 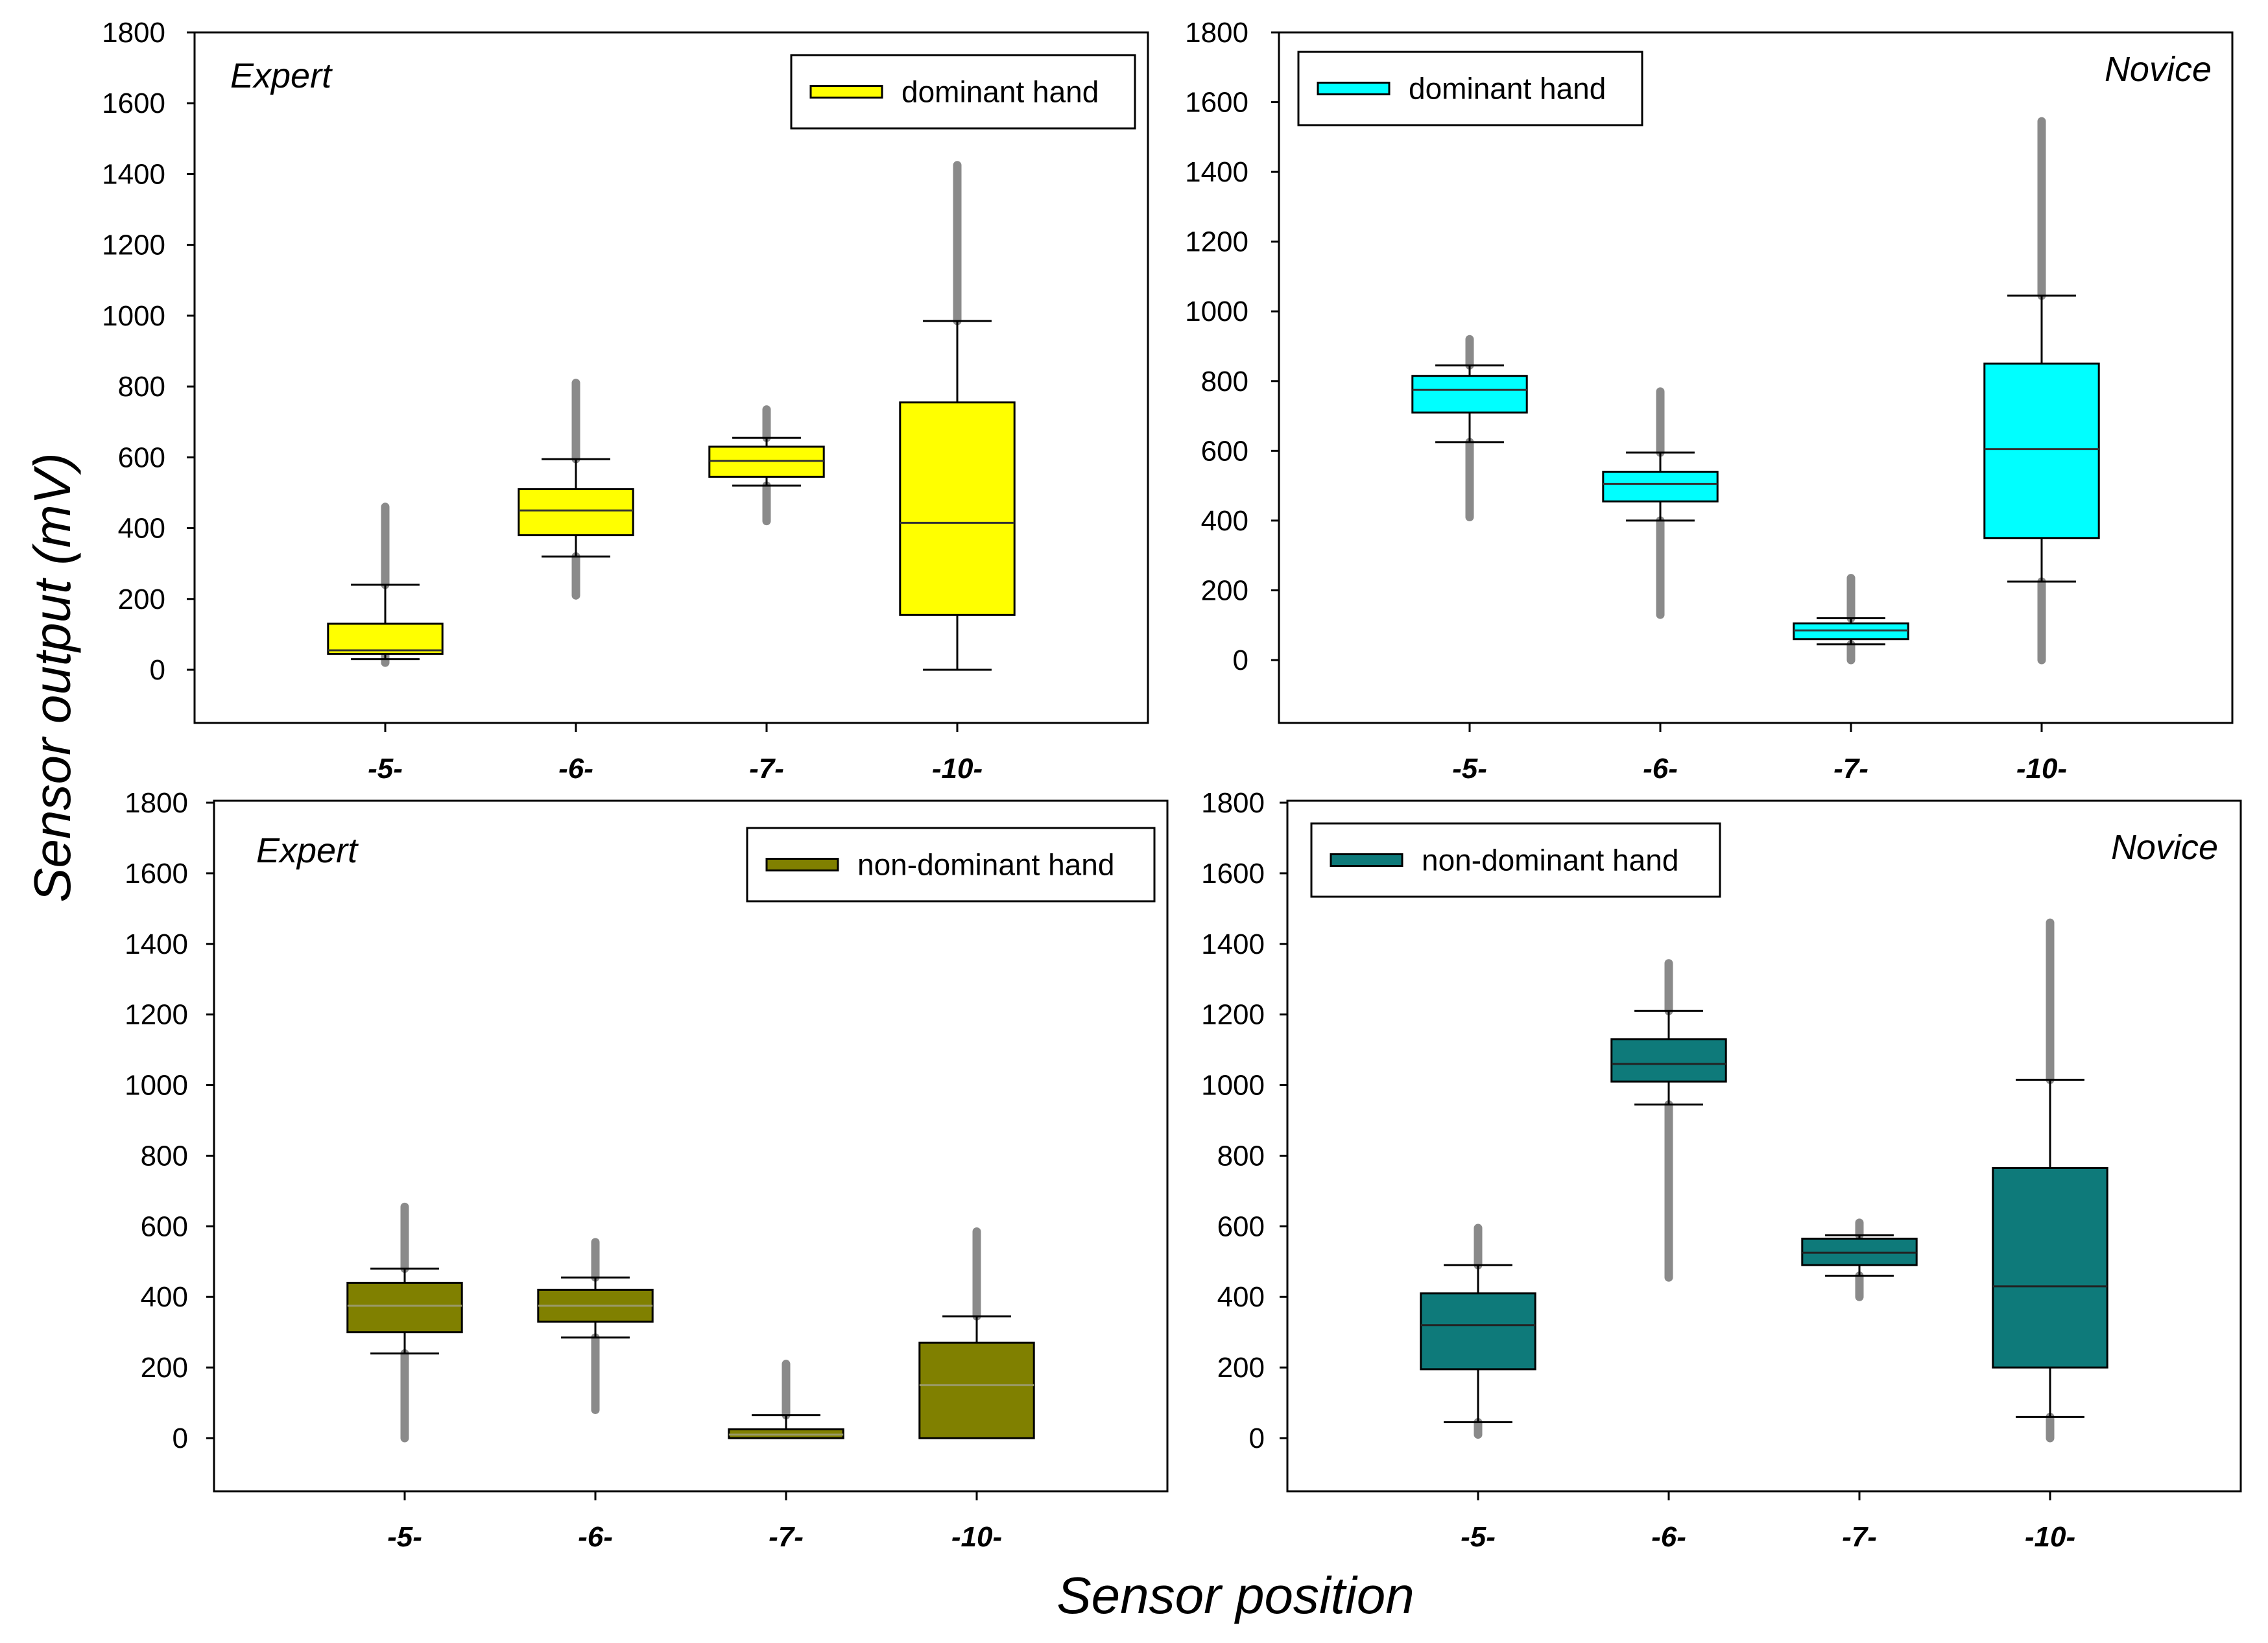 What do you see at coordinates (52, 678) in the screenshot?
I see `y-axis-title: Sensor output (mV)` at bounding box center [52, 678].